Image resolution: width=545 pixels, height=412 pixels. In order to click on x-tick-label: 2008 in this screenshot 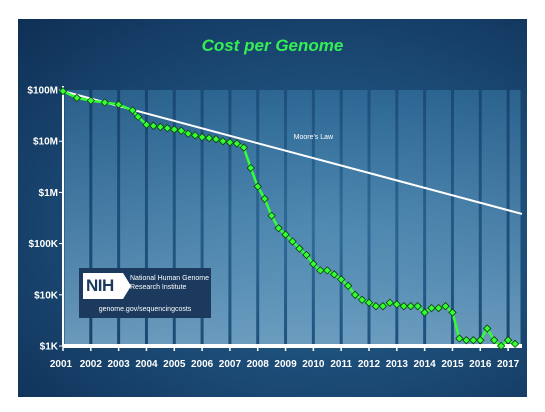, I will do `click(258, 364)`.